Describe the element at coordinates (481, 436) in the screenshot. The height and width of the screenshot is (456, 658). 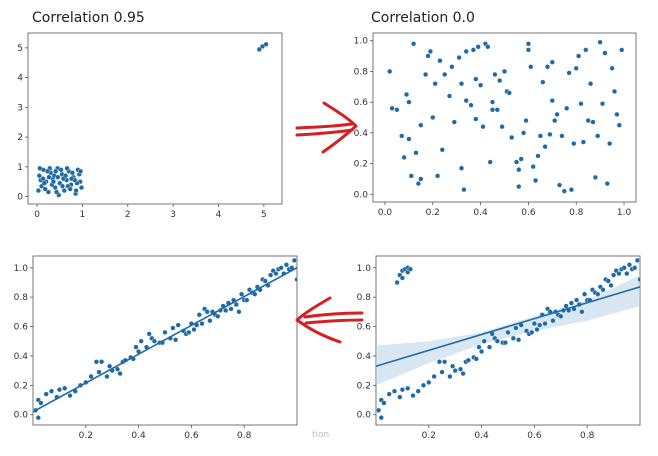
I see `x-tick-label: 0.4` at that location.